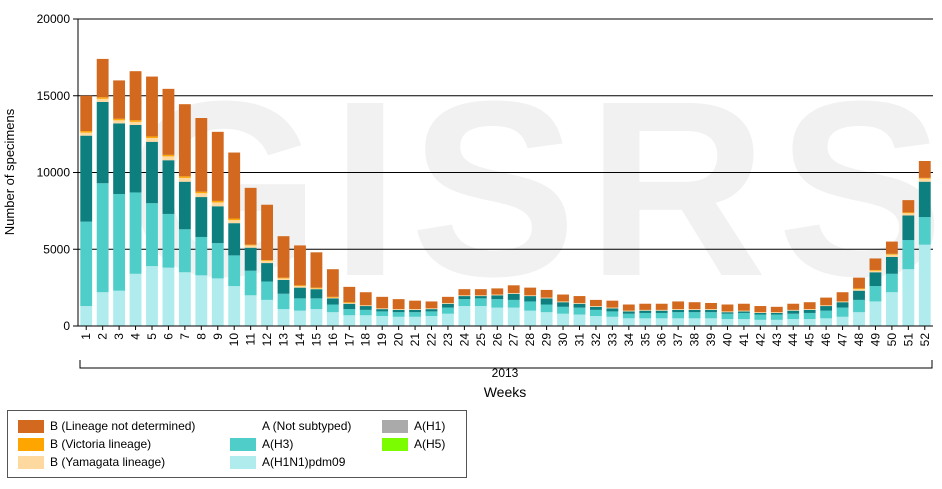 Image resolution: width=942 pixels, height=489 pixels. I want to click on x-tick-label: 6, so click(168, 336).